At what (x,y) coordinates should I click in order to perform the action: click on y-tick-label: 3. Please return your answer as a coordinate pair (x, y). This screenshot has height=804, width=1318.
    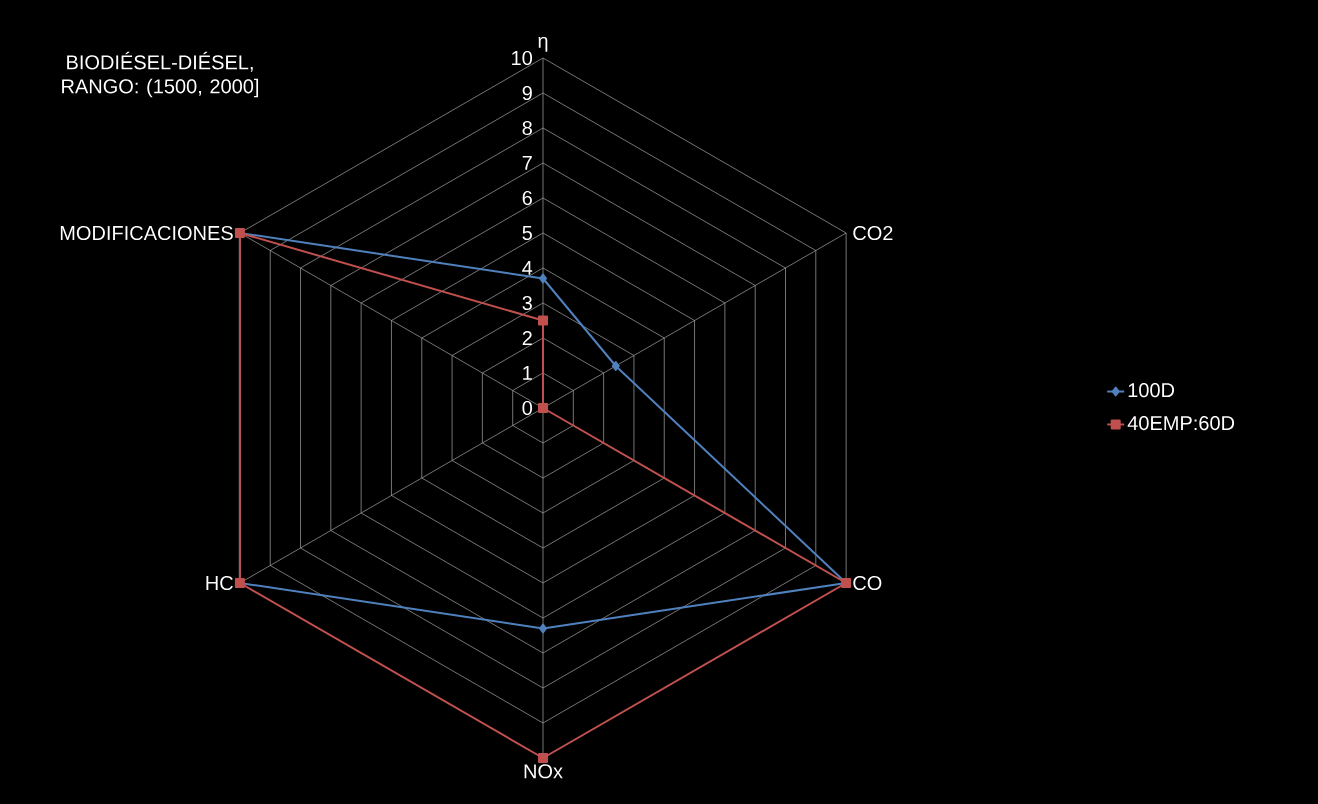
    Looking at the image, I should click on (527, 303).